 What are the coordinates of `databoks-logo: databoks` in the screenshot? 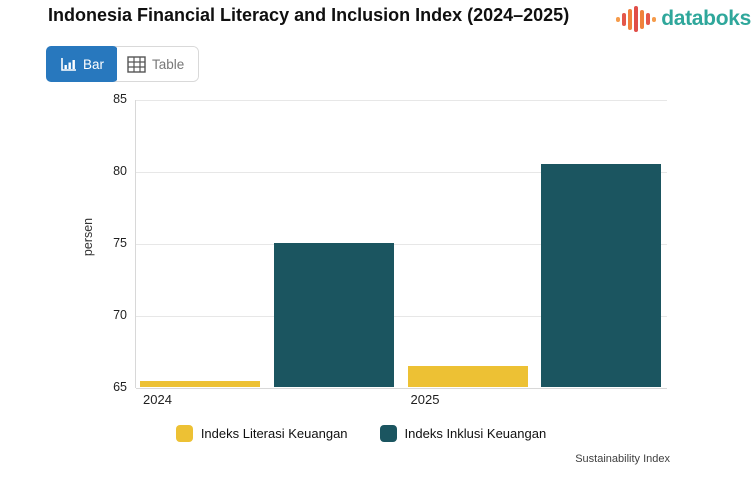 It's located at (683, 19).